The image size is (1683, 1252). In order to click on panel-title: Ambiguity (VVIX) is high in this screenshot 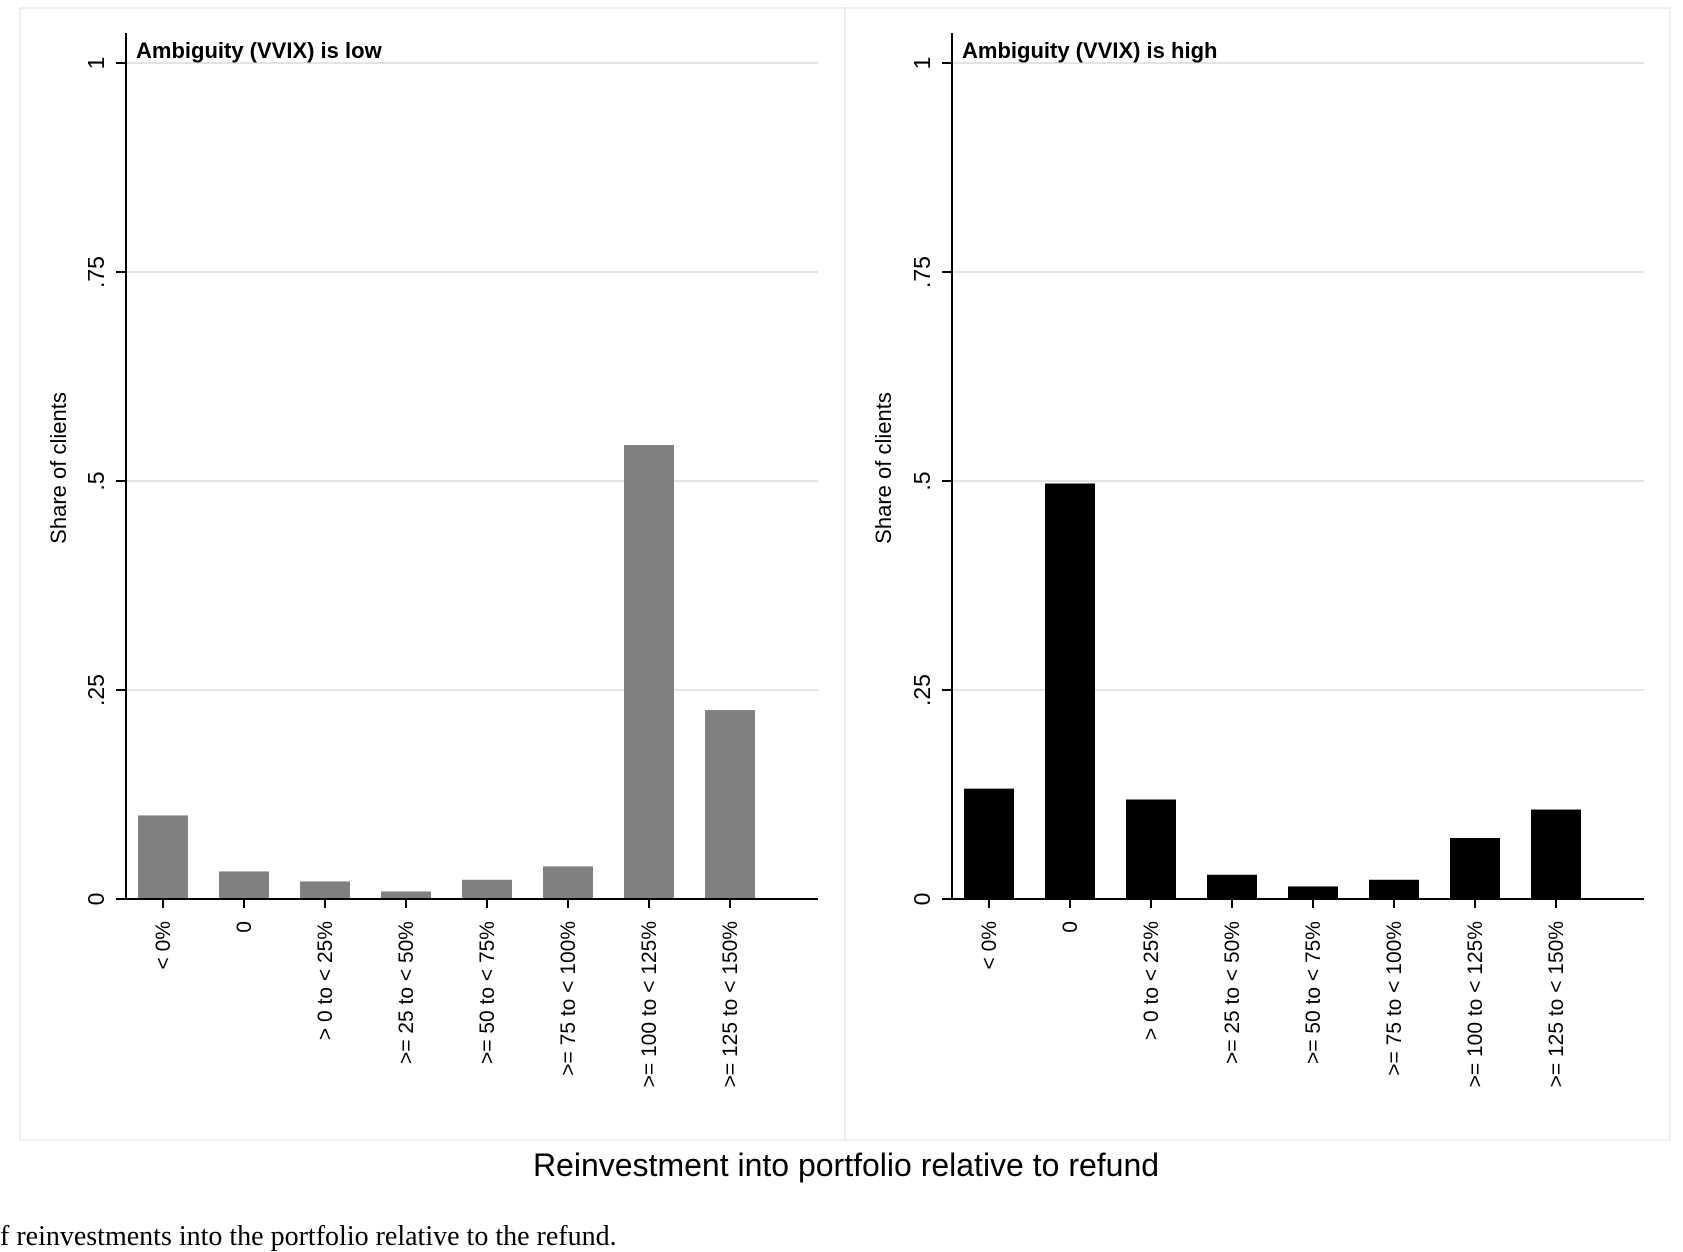, I will do `click(1089, 50)`.